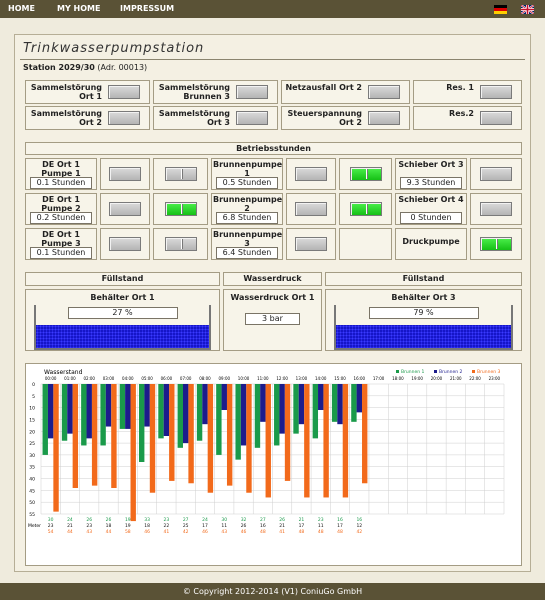  What do you see at coordinates (359, 520) in the screenshot?
I see `value-label: 16` at bounding box center [359, 520].